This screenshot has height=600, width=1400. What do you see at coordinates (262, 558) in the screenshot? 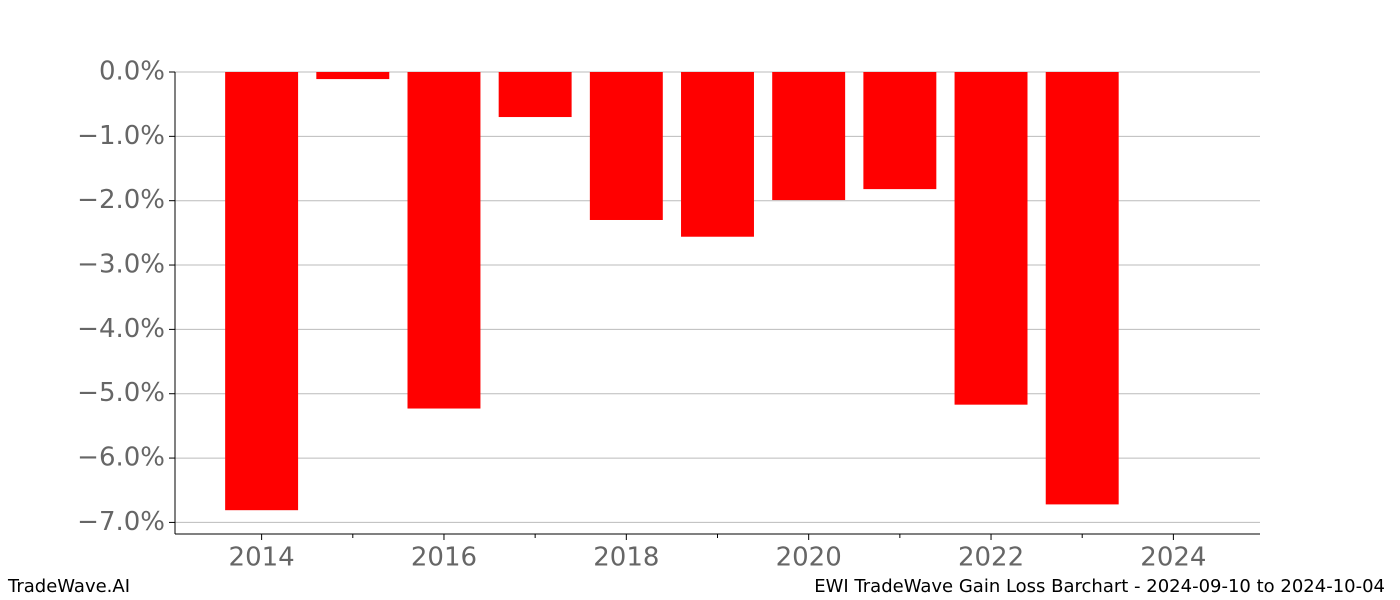
I see `x-tick-label: 2014` at bounding box center [262, 558].